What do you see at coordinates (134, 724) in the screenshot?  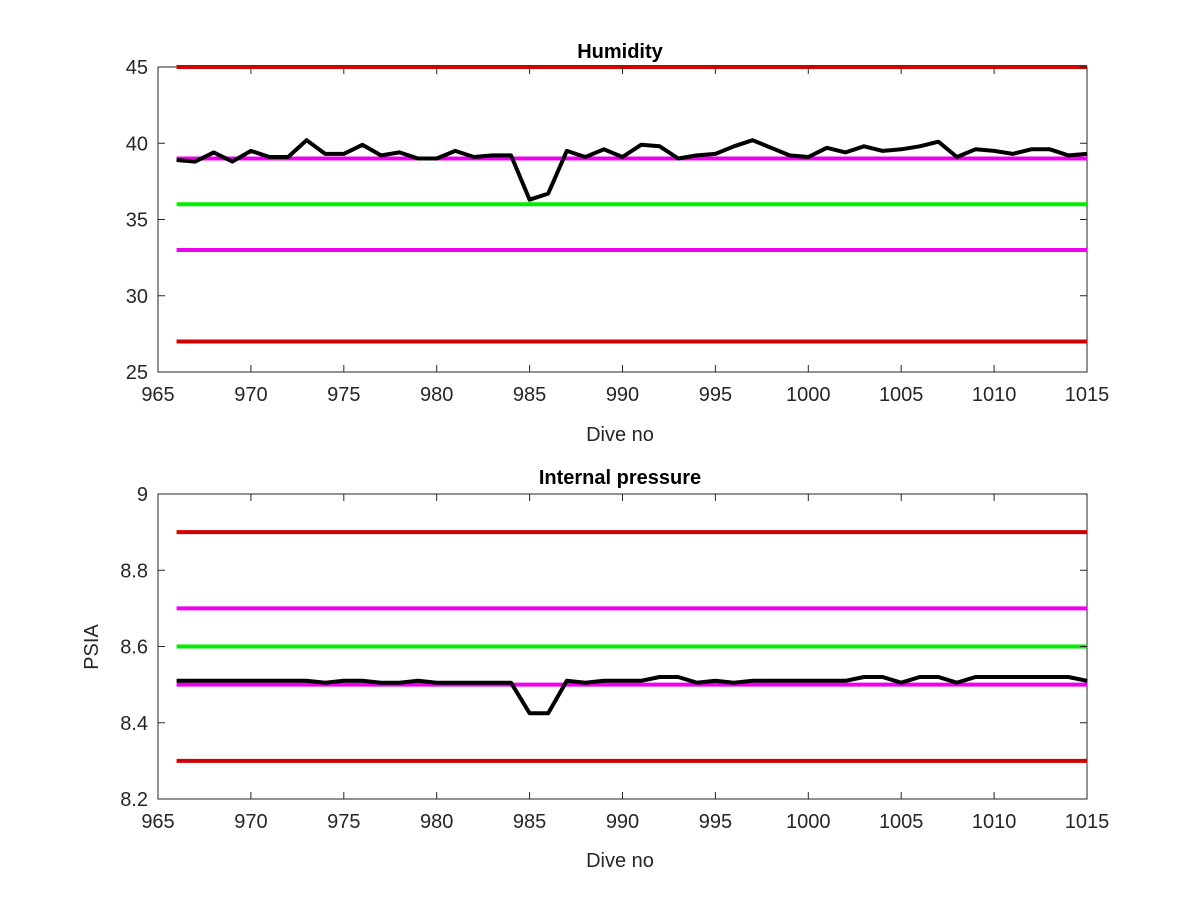 I see `y-tick-label: 8.4` at bounding box center [134, 724].